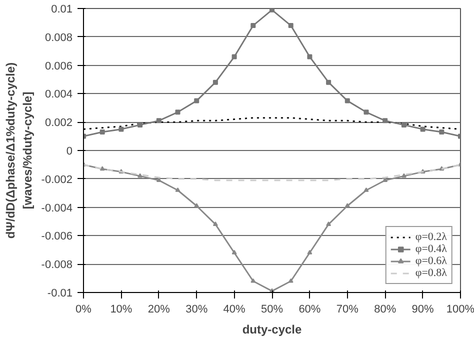  Describe the element at coordinates (57, 265) in the screenshot. I see `y-tick-label: -0.008` at that location.